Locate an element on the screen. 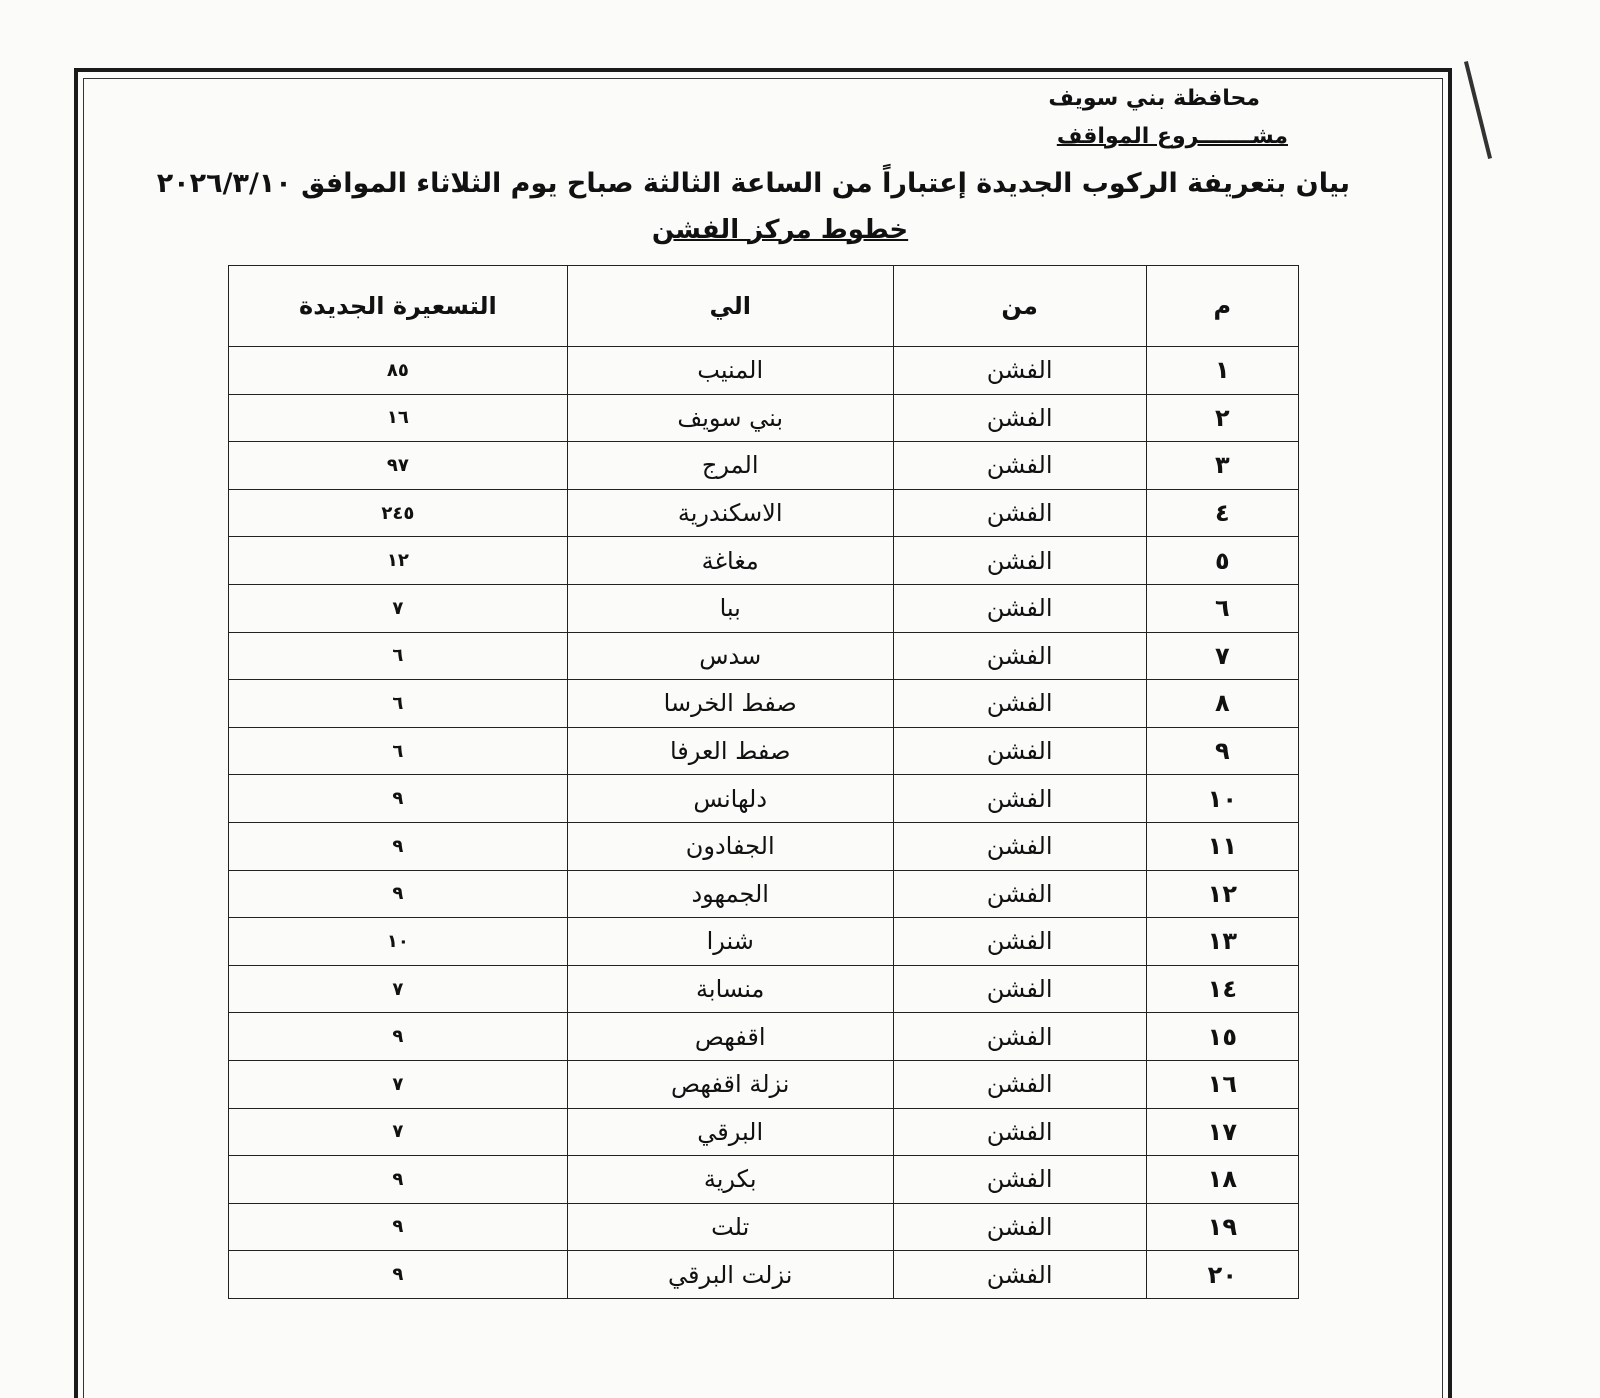  table-row: ١٤ الفشن منسابة ٧ is located at coordinates (764, 989).